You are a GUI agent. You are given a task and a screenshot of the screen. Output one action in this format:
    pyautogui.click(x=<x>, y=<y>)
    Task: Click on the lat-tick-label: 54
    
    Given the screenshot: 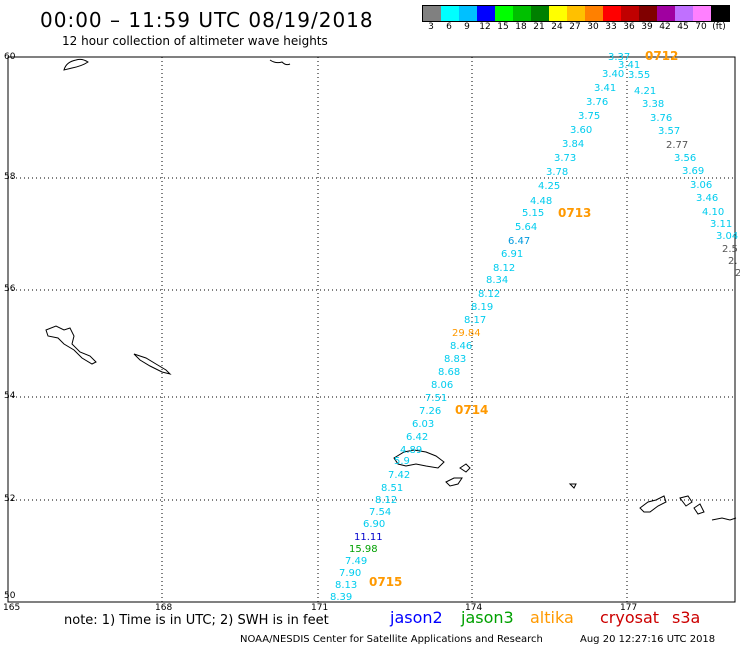 What is the action you would take?
    pyautogui.click(x=10, y=396)
    